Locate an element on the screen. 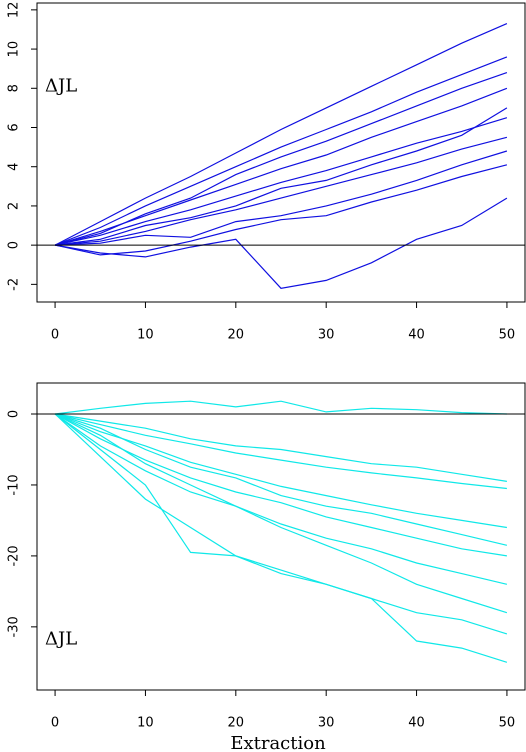 The height and width of the screenshot is (752, 526). x-axis-label: Extraction is located at coordinates (278, 742).